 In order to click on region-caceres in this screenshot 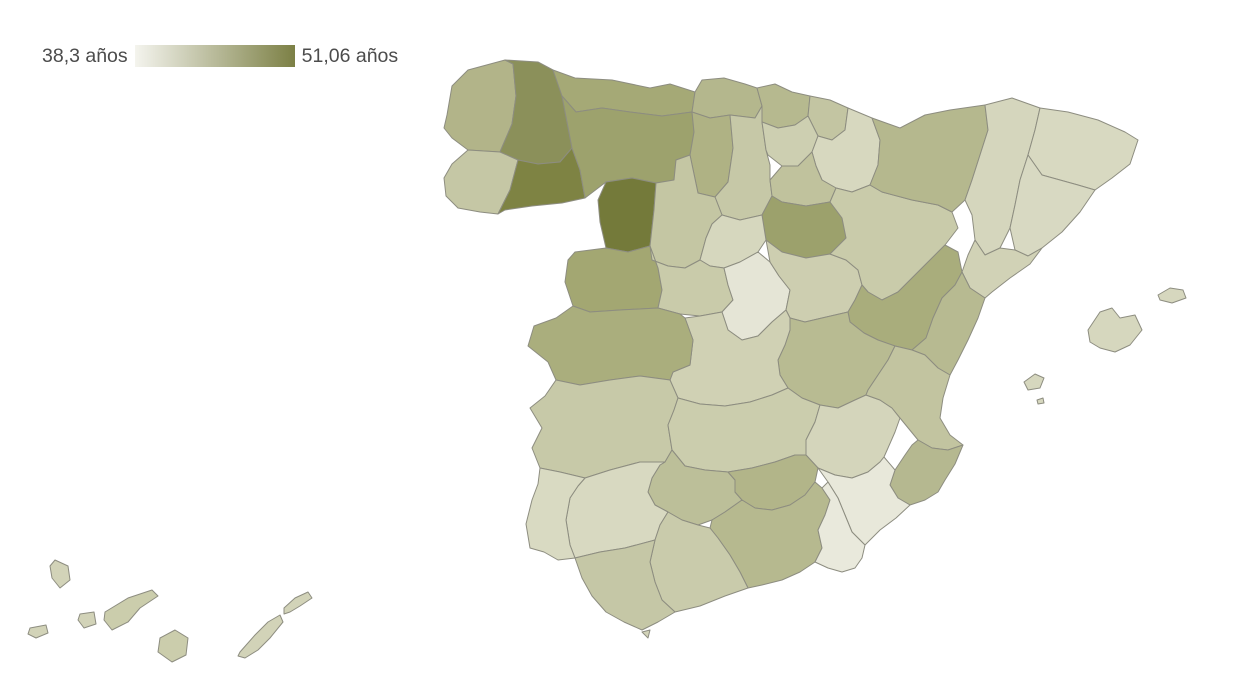, I will do `click(610, 345)`.